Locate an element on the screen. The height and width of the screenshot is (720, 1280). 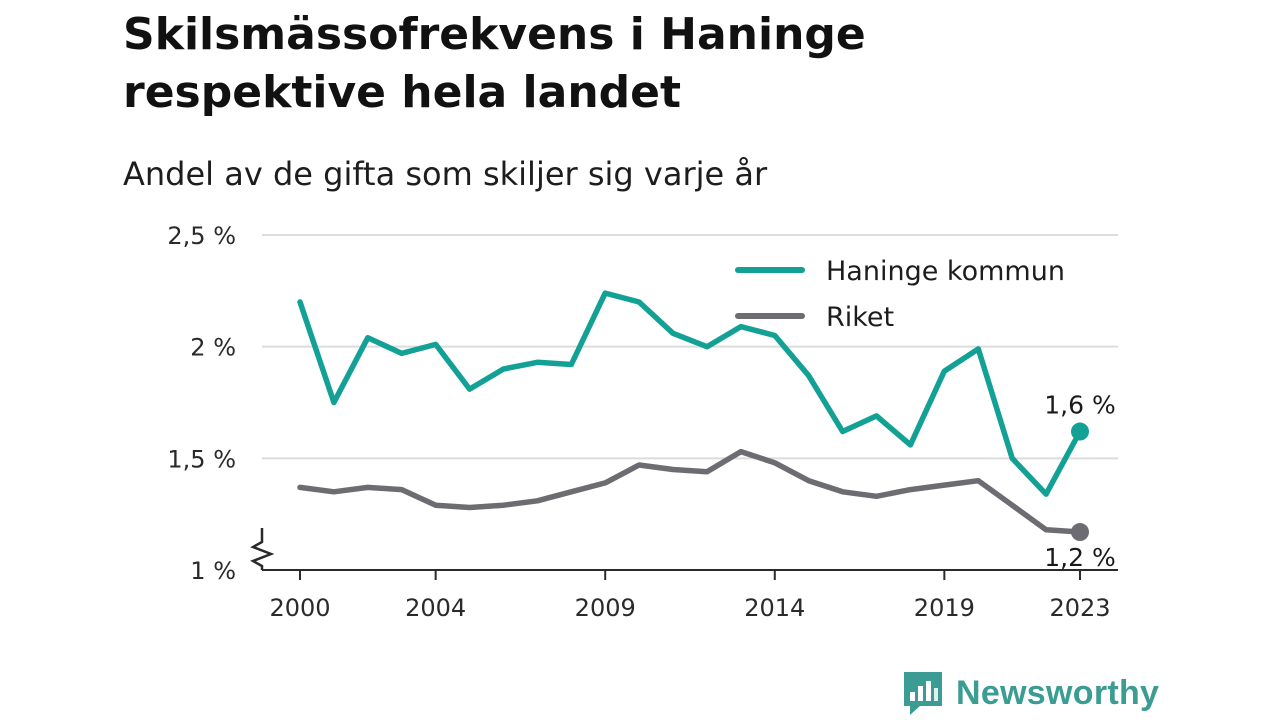
brand-name: Newsworthy is located at coordinates (1058, 692).